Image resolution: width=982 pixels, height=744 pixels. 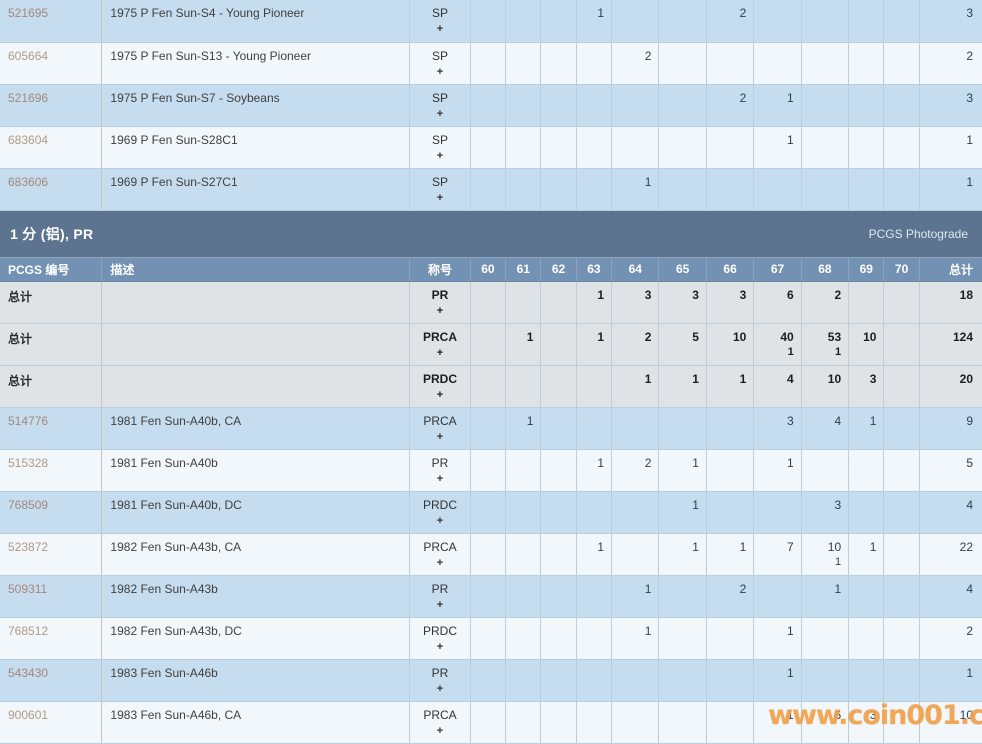 What do you see at coordinates (491, 147) in the screenshot?
I see `table-row: 683604 1969 P Fen Sun-S28C1 SP + 1 1` at bounding box center [491, 147].